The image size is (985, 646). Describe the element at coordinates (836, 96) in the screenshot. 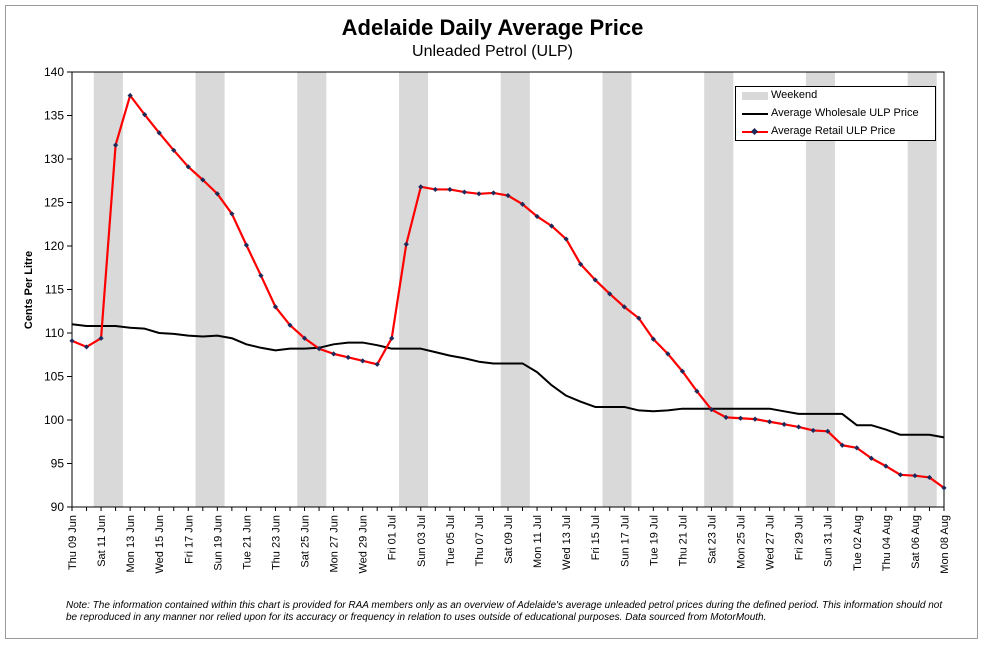

I see `legend-item-weekend: Weekend` at that location.